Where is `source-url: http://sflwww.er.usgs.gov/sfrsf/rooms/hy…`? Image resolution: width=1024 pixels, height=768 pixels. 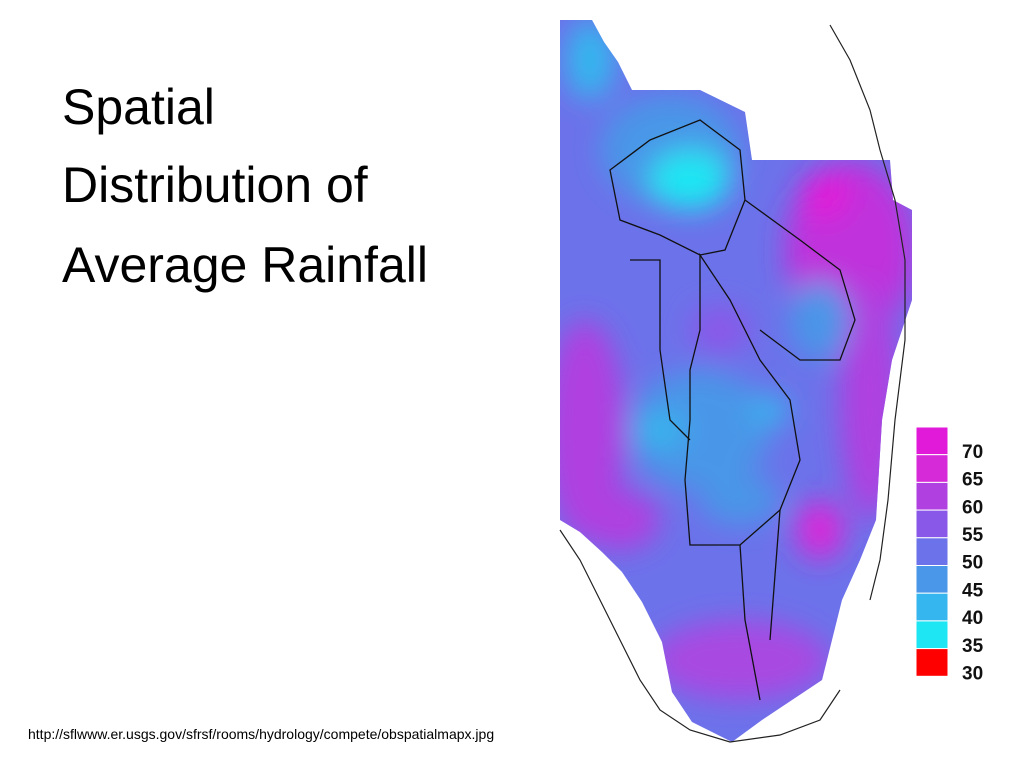
source-url: http://sflwww.er.usgs.gov/sfrsf/rooms/hy… is located at coordinates (261, 734).